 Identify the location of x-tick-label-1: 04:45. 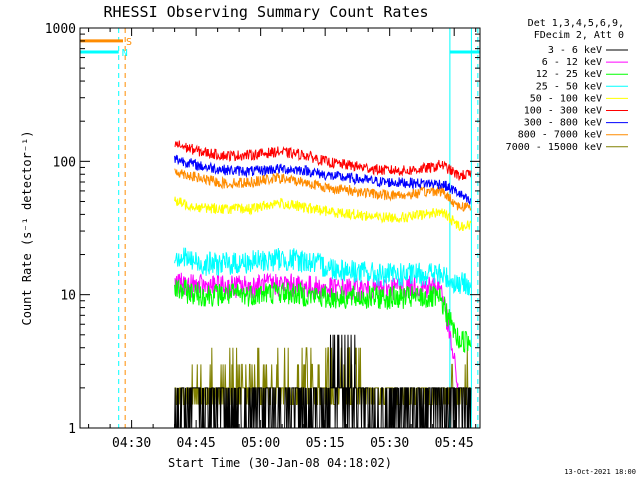
(196, 443).